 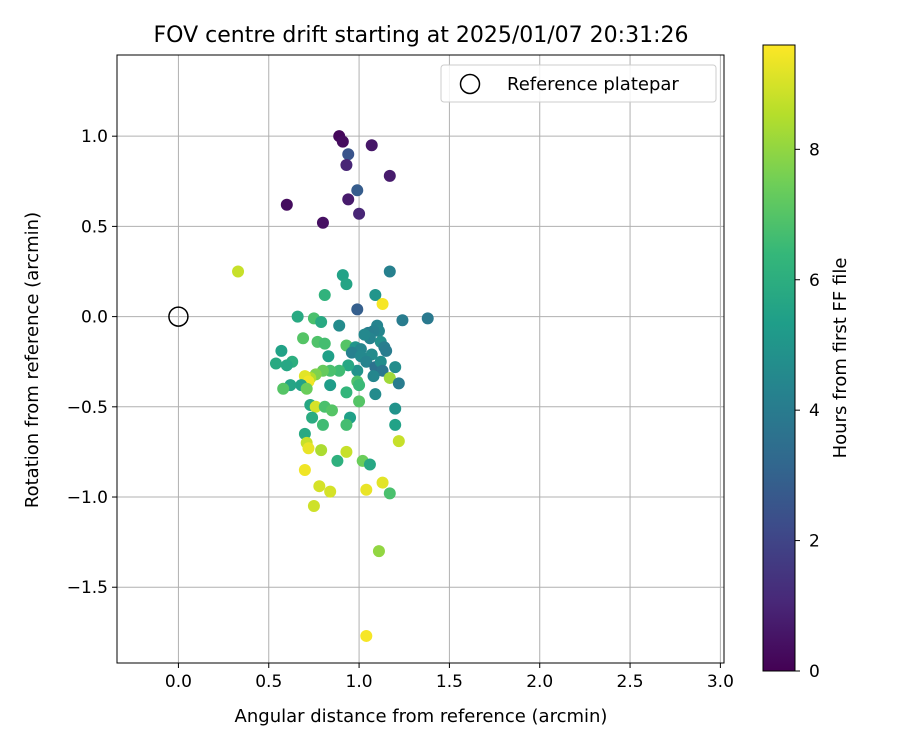 I want to click on legend: Reference platepar, so click(x=578, y=83).